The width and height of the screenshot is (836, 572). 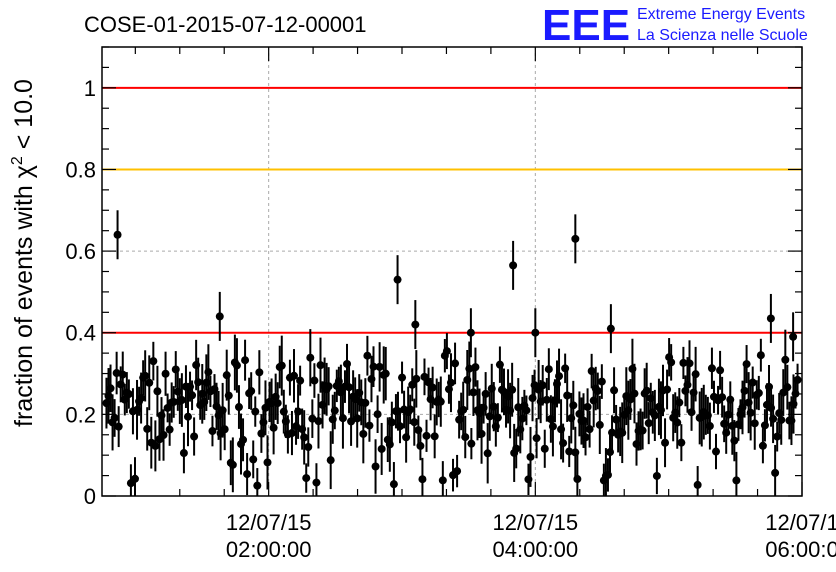 I want to click on x-tick-date: 12/07/15, so click(x=536, y=522).